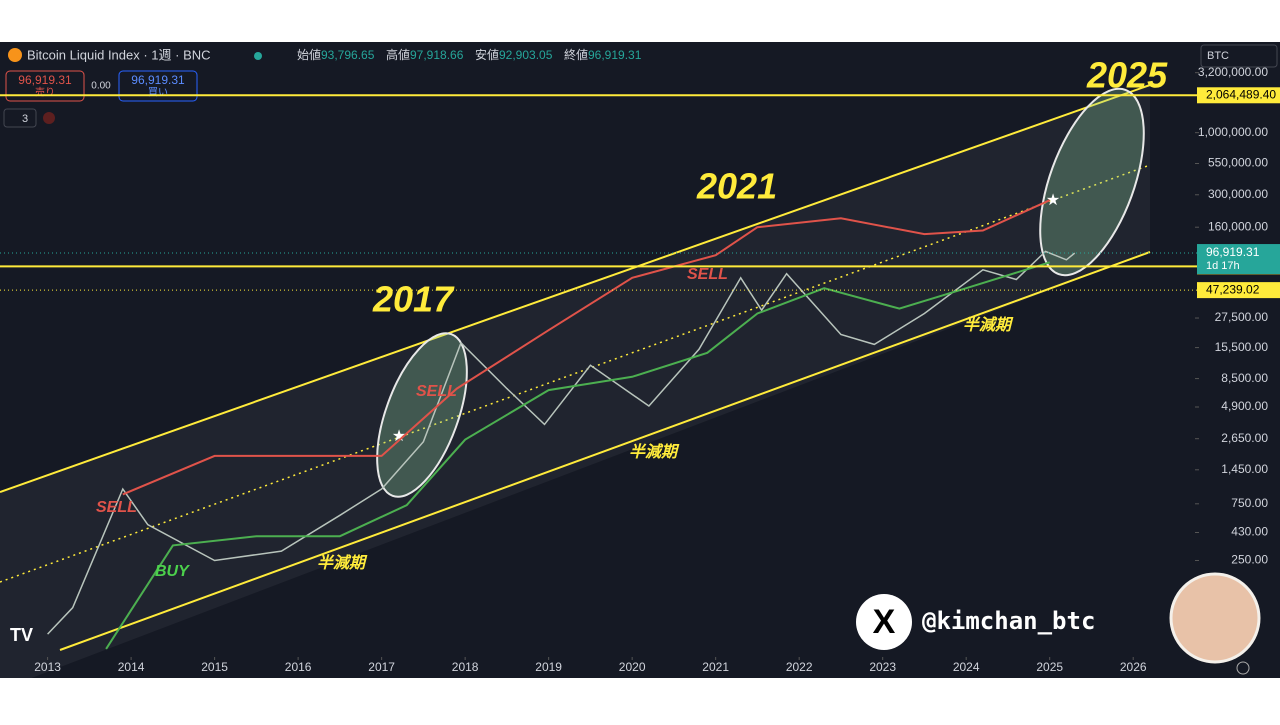  I want to click on coin-icon, so click(15, 55).